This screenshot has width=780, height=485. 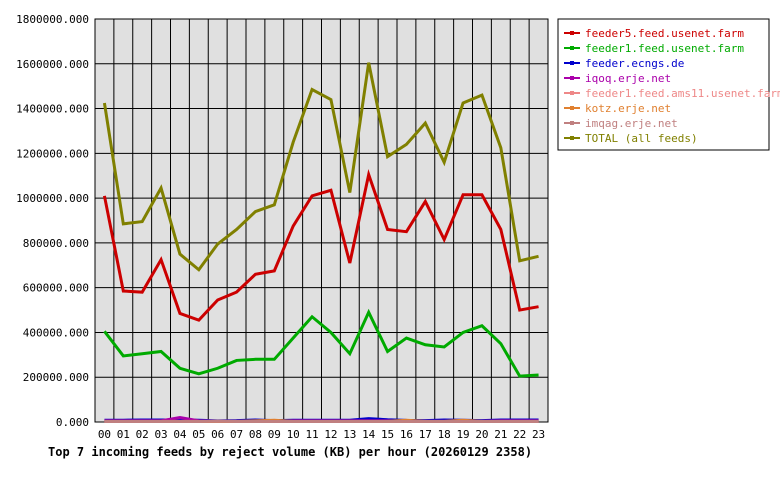 What do you see at coordinates (236, 434) in the screenshot?
I see `x-tick-label: 07` at bounding box center [236, 434].